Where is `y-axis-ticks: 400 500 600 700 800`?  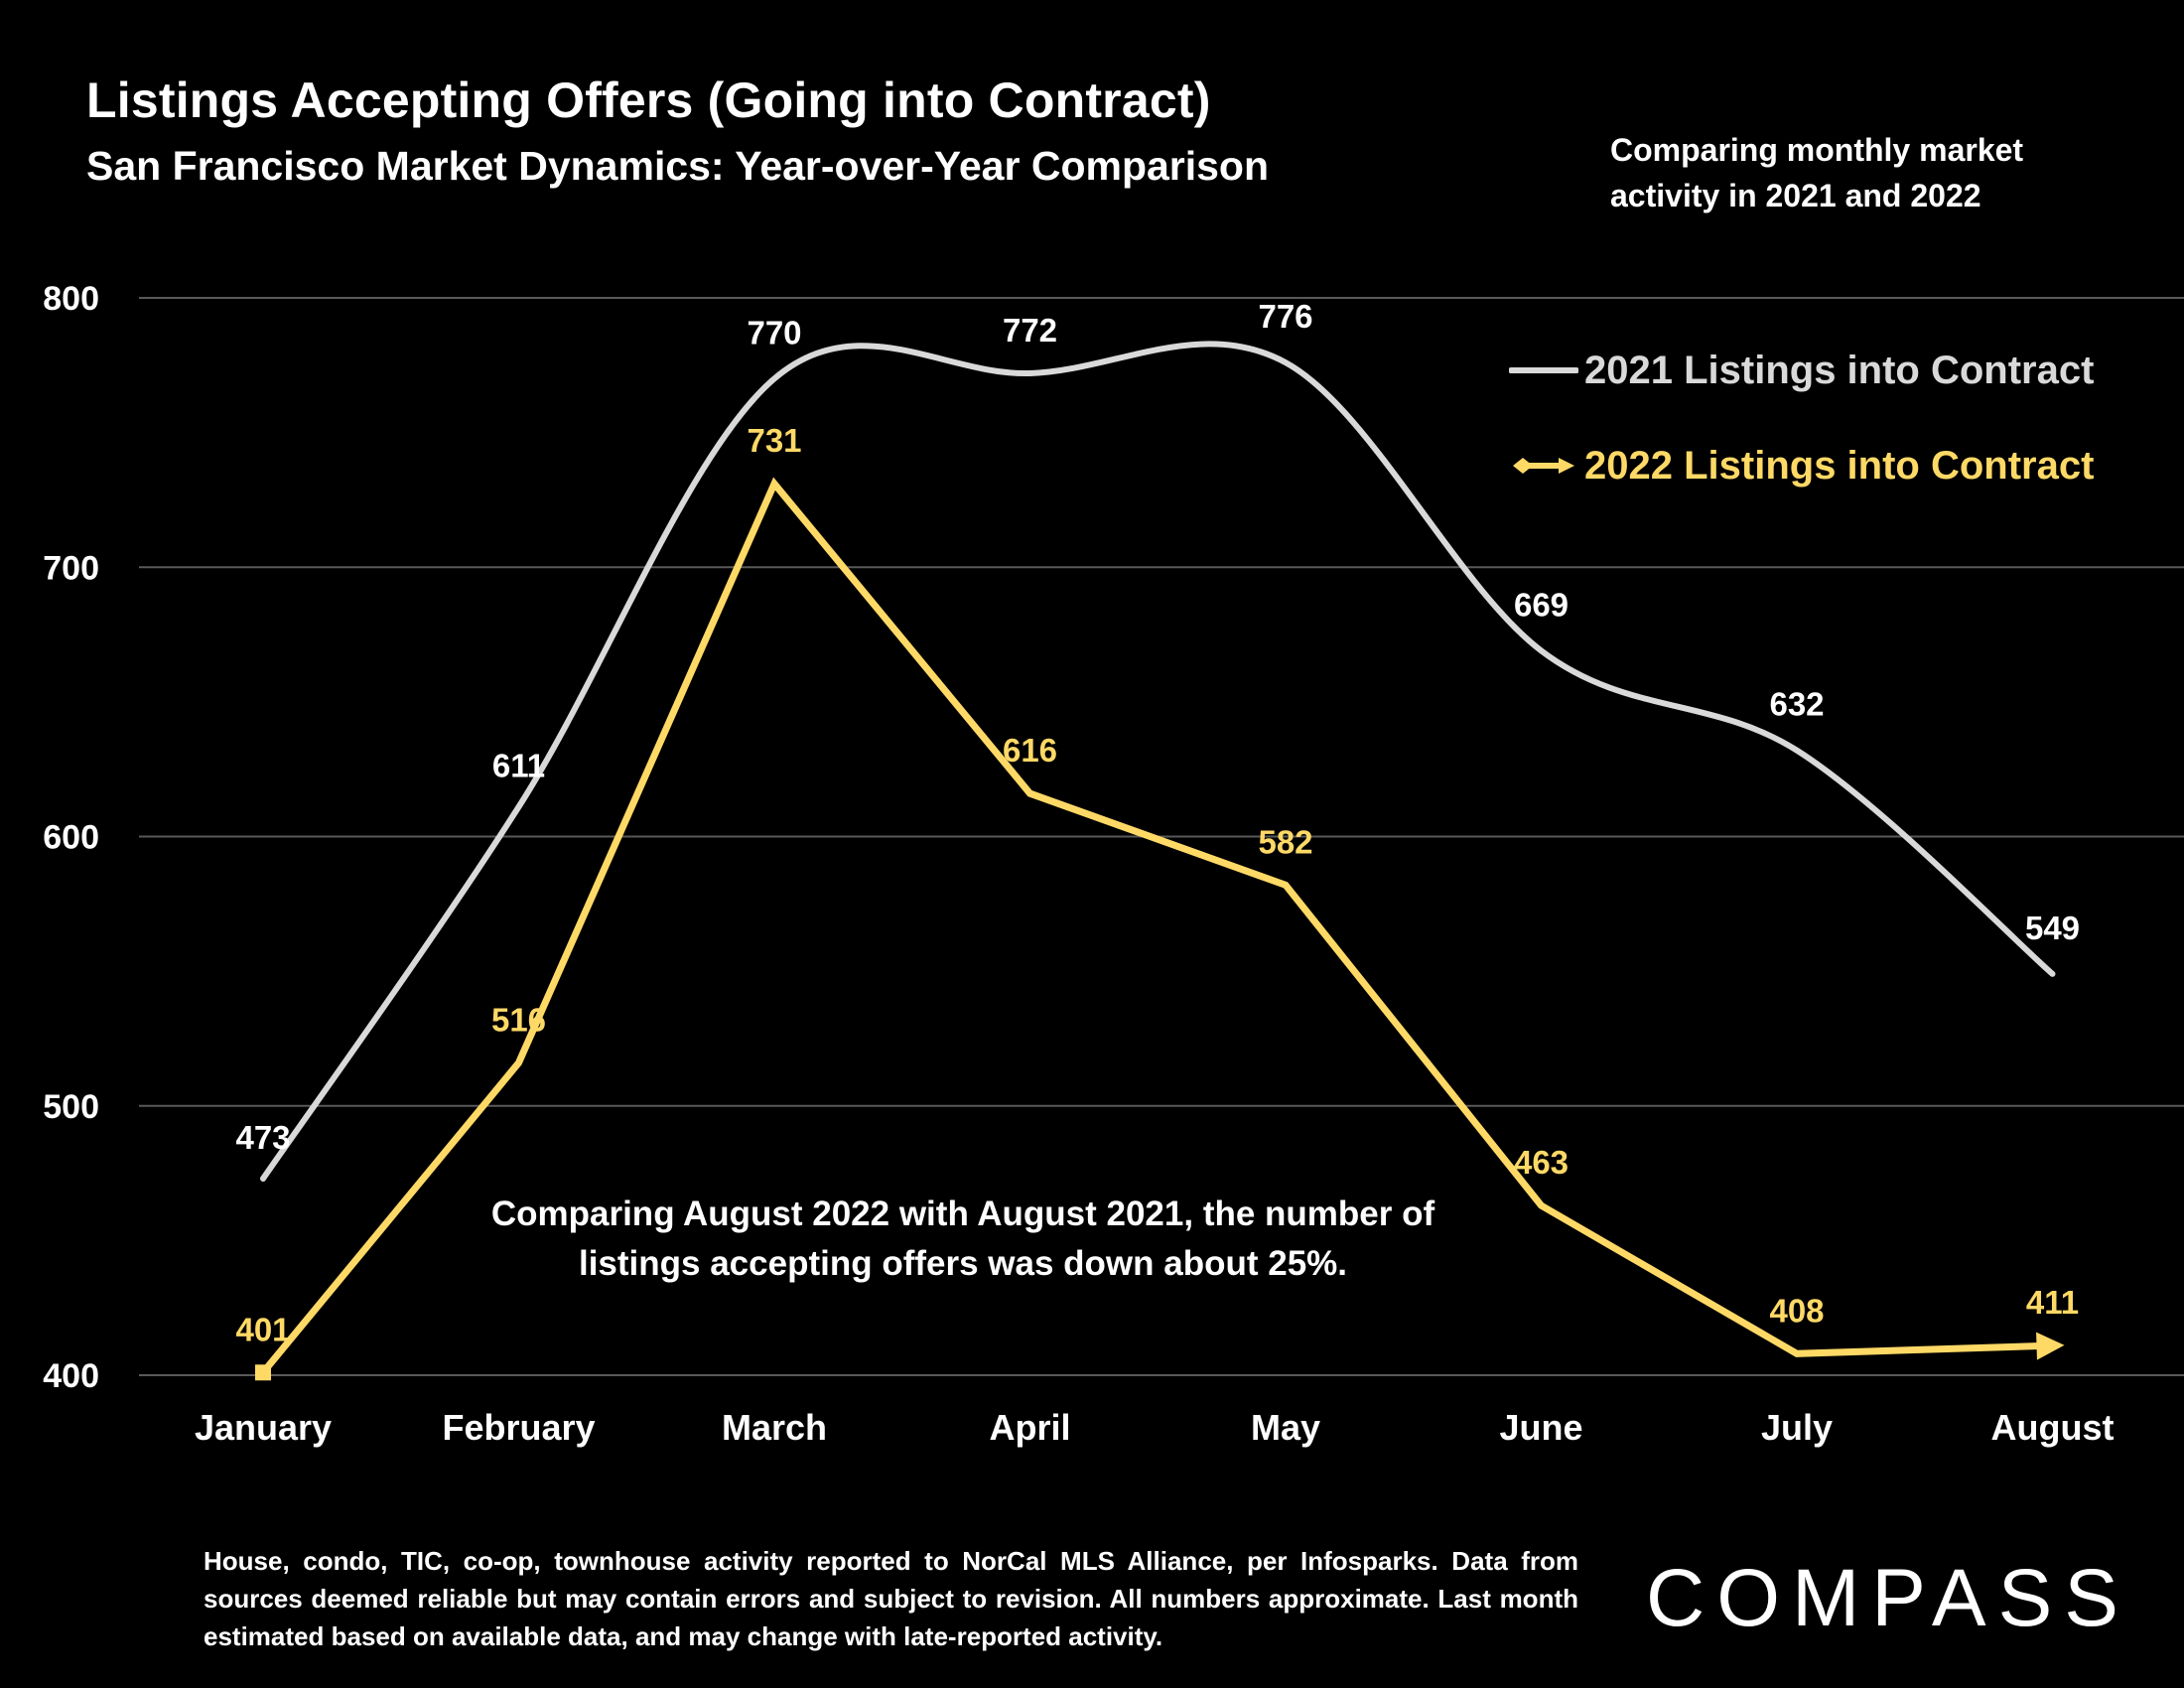
y-axis-ticks: 400 500 600 700 800 is located at coordinates (71, 837).